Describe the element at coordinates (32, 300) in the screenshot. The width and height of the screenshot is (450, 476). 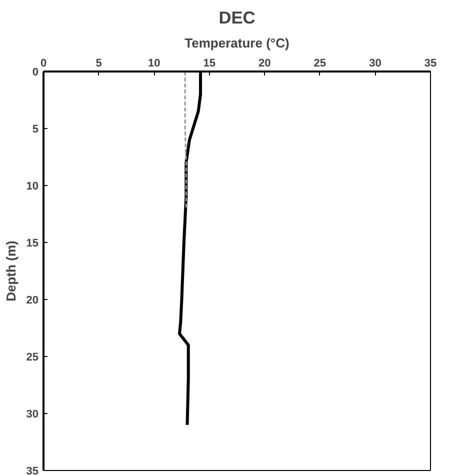
I see `y-tick-label: 20` at that location.